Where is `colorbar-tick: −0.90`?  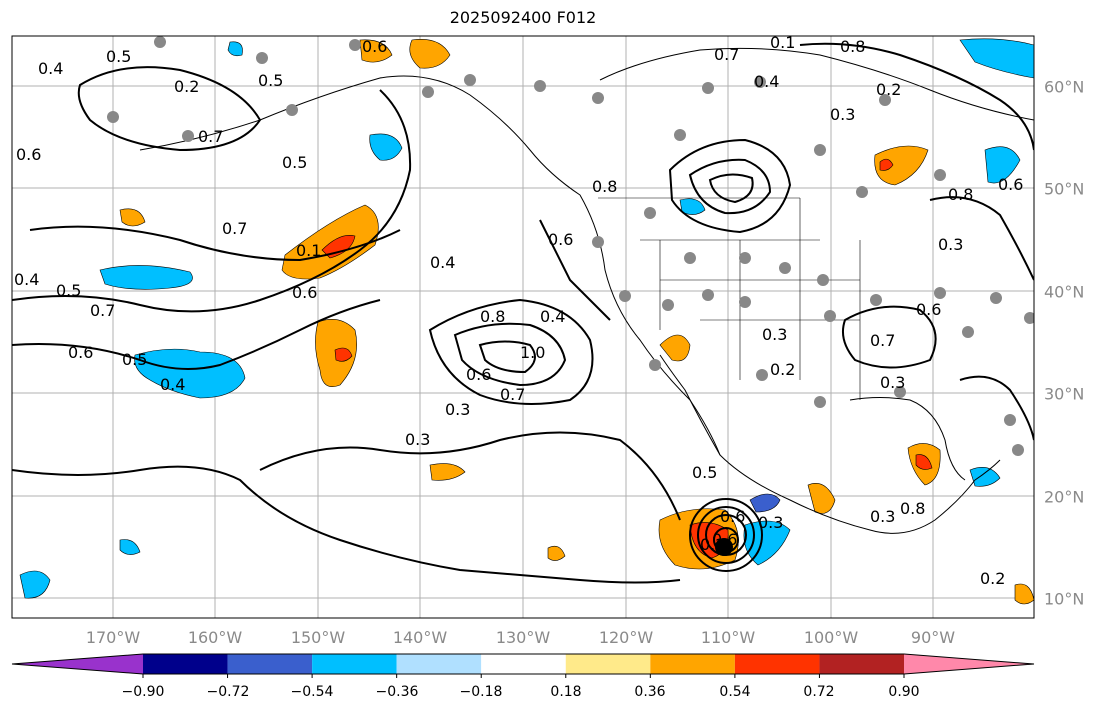
colorbar-tick: −0.90 is located at coordinates (143, 692).